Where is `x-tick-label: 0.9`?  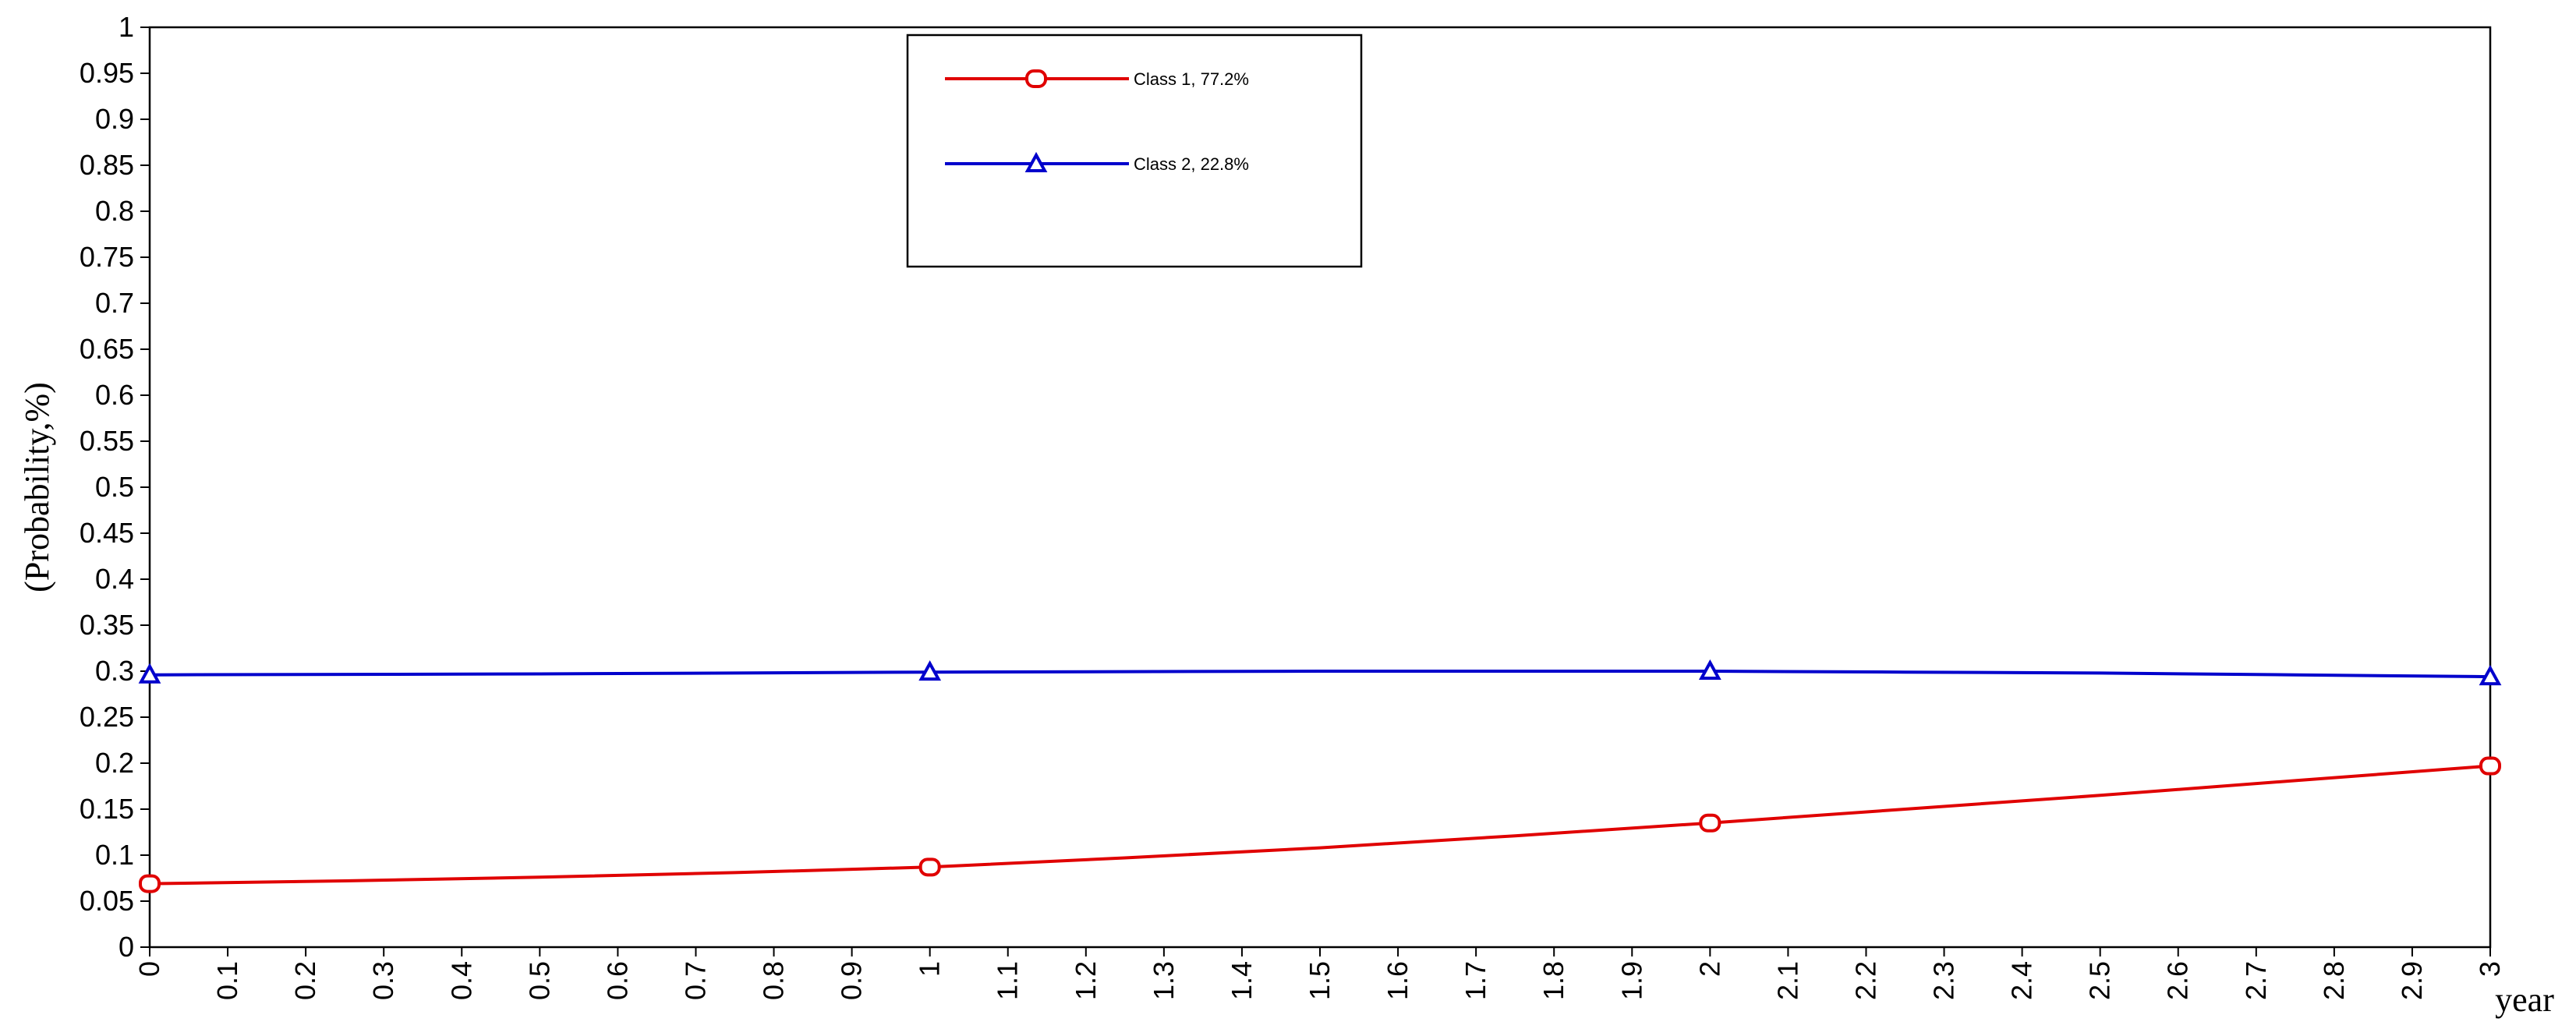 x-tick-label: 0.9 is located at coordinates (852, 980).